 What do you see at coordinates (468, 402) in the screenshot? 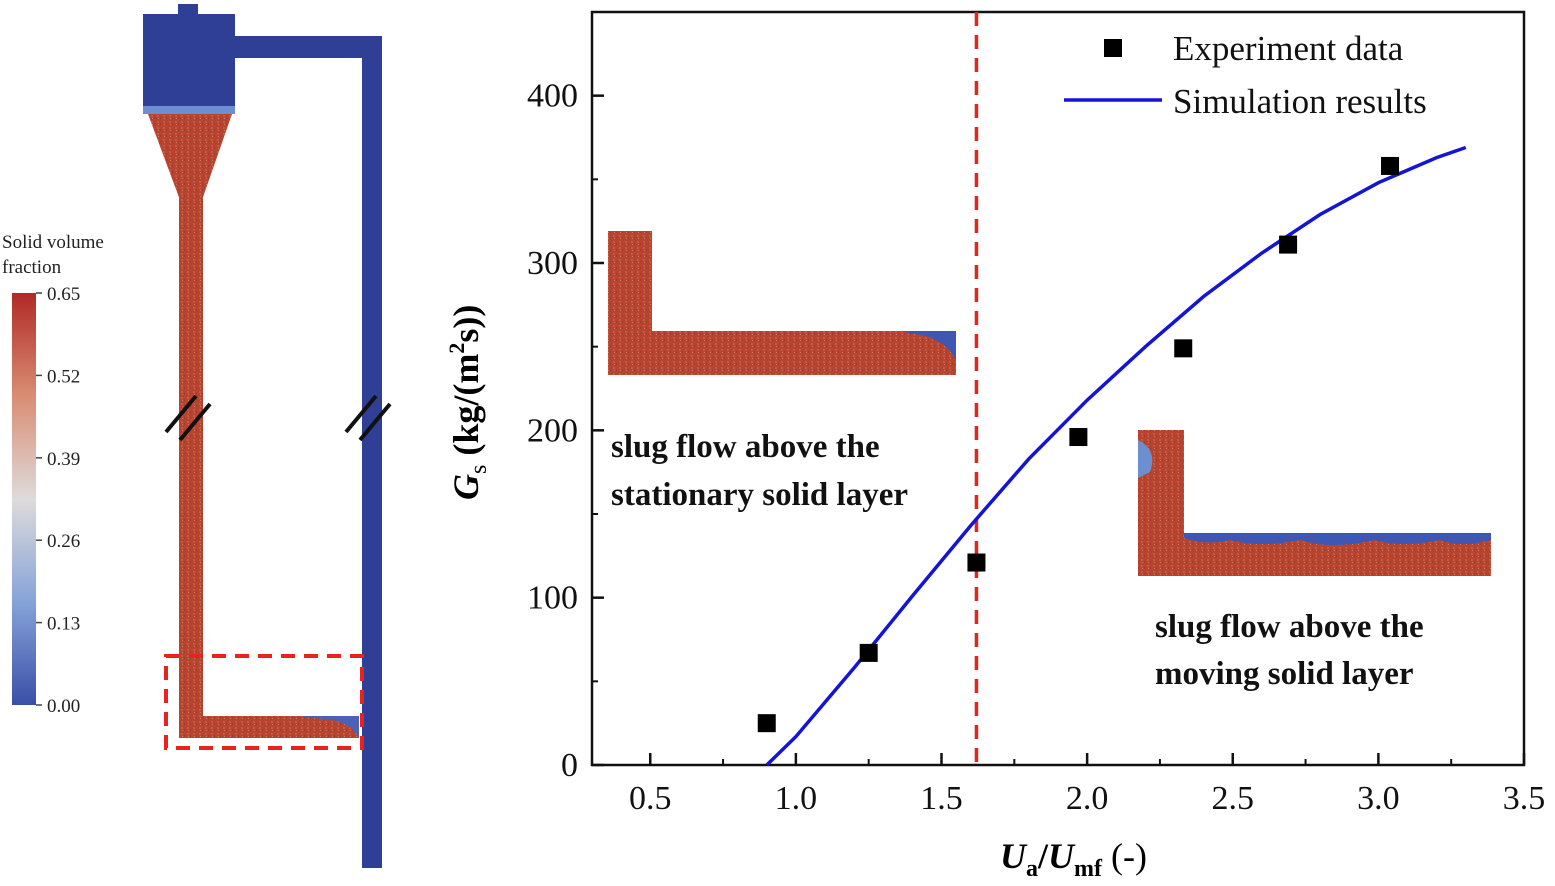
I see `y-axis-title: Gs (kg/(m2s))` at bounding box center [468, 402].